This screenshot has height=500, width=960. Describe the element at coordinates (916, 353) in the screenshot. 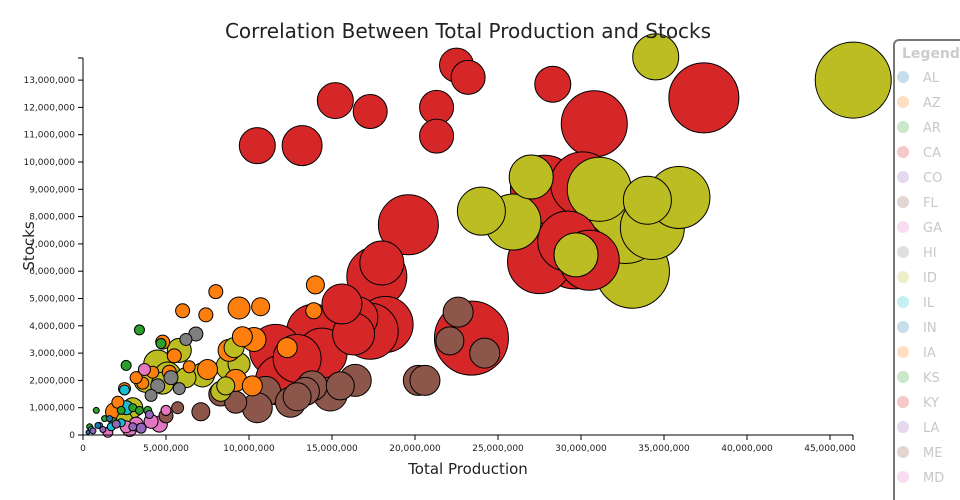

I see `legend-item-ia: IA` at that location.